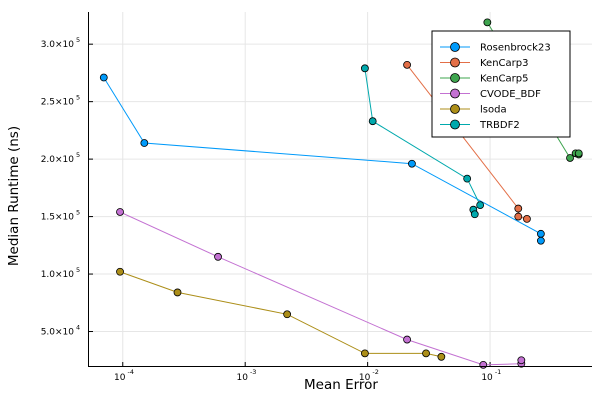 The image size is (600, 400). I want to click on legend-label: CVODE_BDF, so click(510, 94).